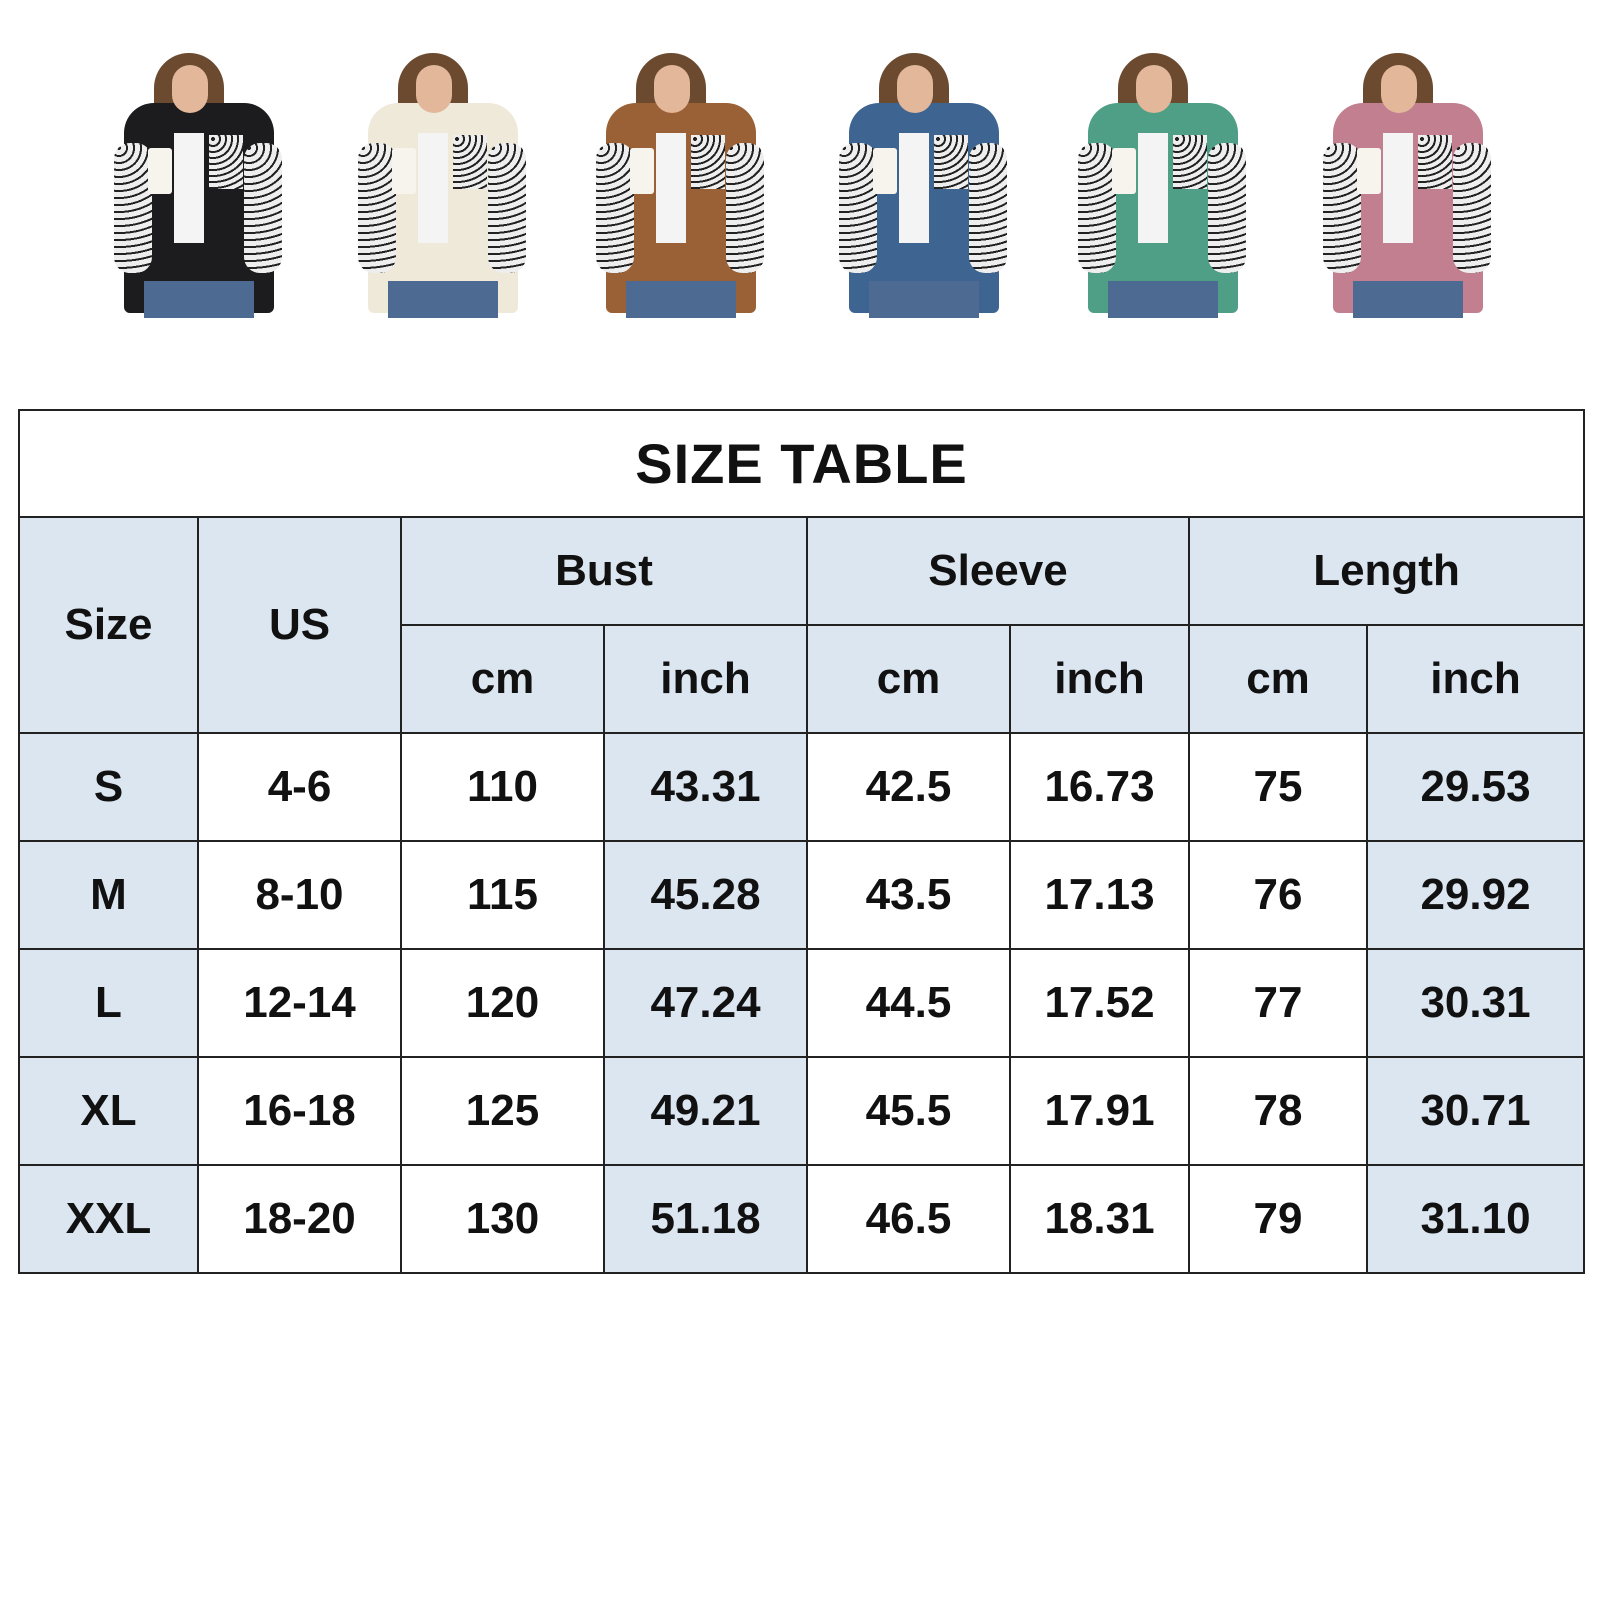 The image size is (1600, 1600). What do you see at coordinates (1475, 895) in the screenshot?
I see `cell-length-inch: 29.92` at bounding box center [1475, 895].